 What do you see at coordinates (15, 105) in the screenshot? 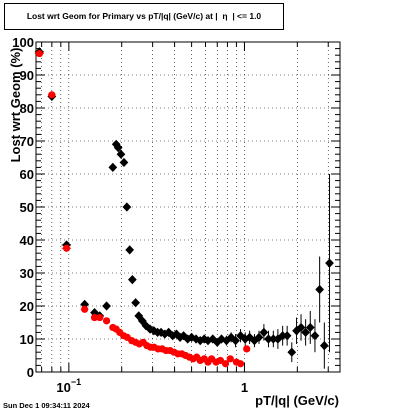
I see `y-axis-label: Lost wrt Geom (%)` at bounding box center [15, 105].